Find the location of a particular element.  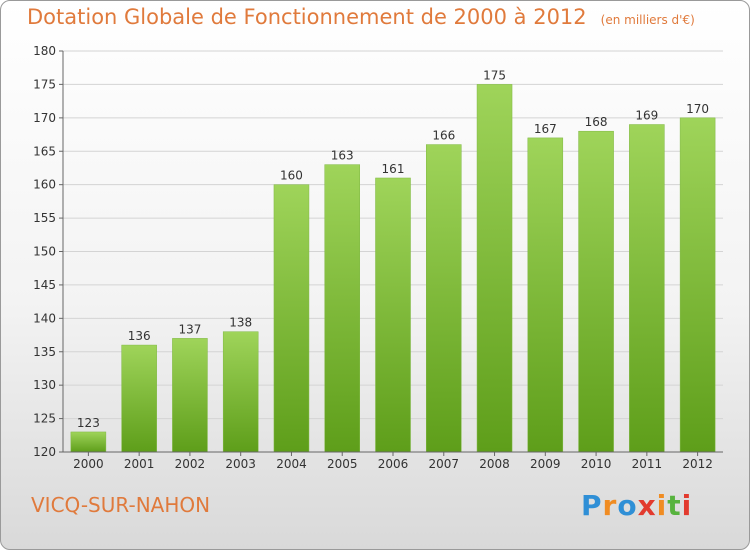

x-tick-label: 2012 is located at coordinates (697, 464).